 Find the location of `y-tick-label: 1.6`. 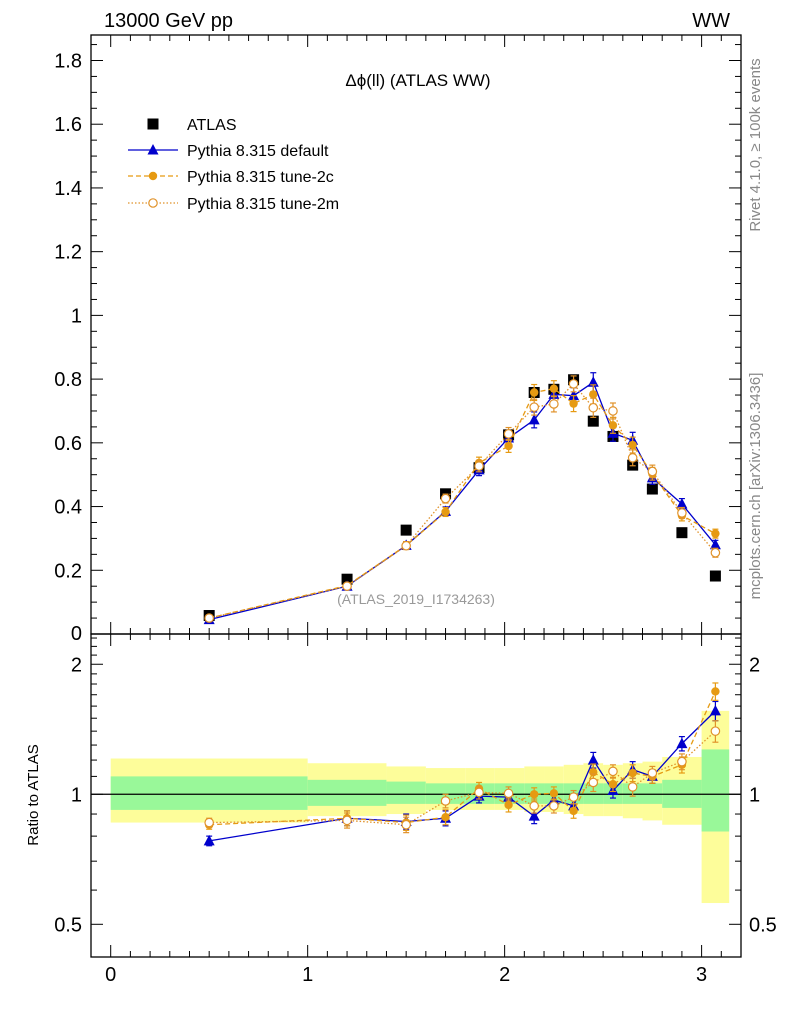

y-tick-label: 1.6 is located at coordinates (68, 125).